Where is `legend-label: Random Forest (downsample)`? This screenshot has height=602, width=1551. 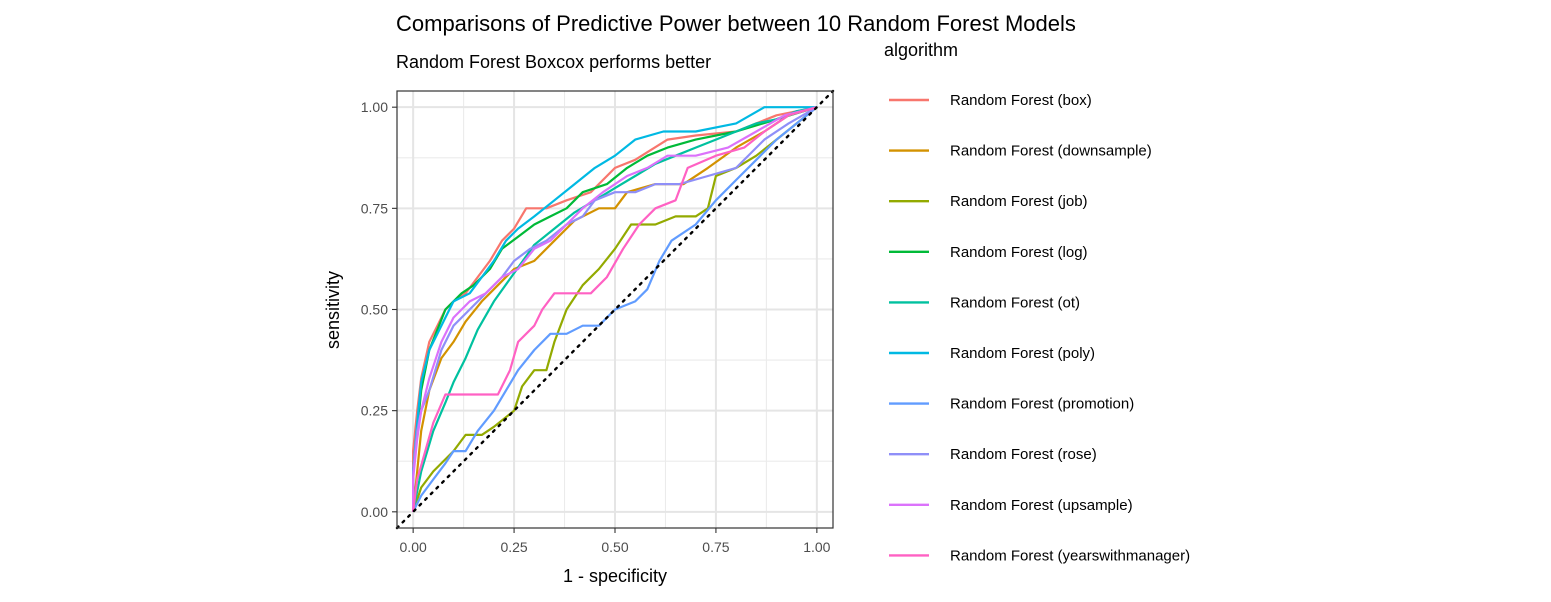
legend-label: Random Forest (downsample) is located at coordinates (1051, 151).